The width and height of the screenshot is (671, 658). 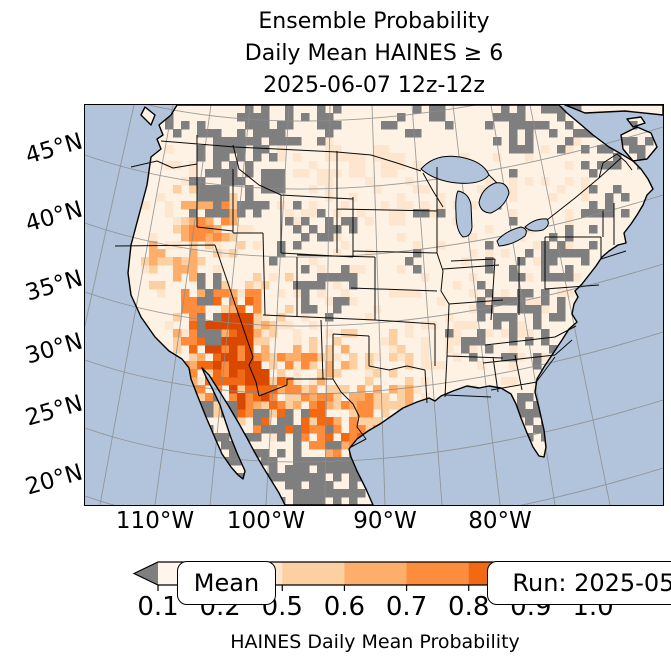 I want to click on lon-tick-label: 90°W, so click(x=385, y=521).